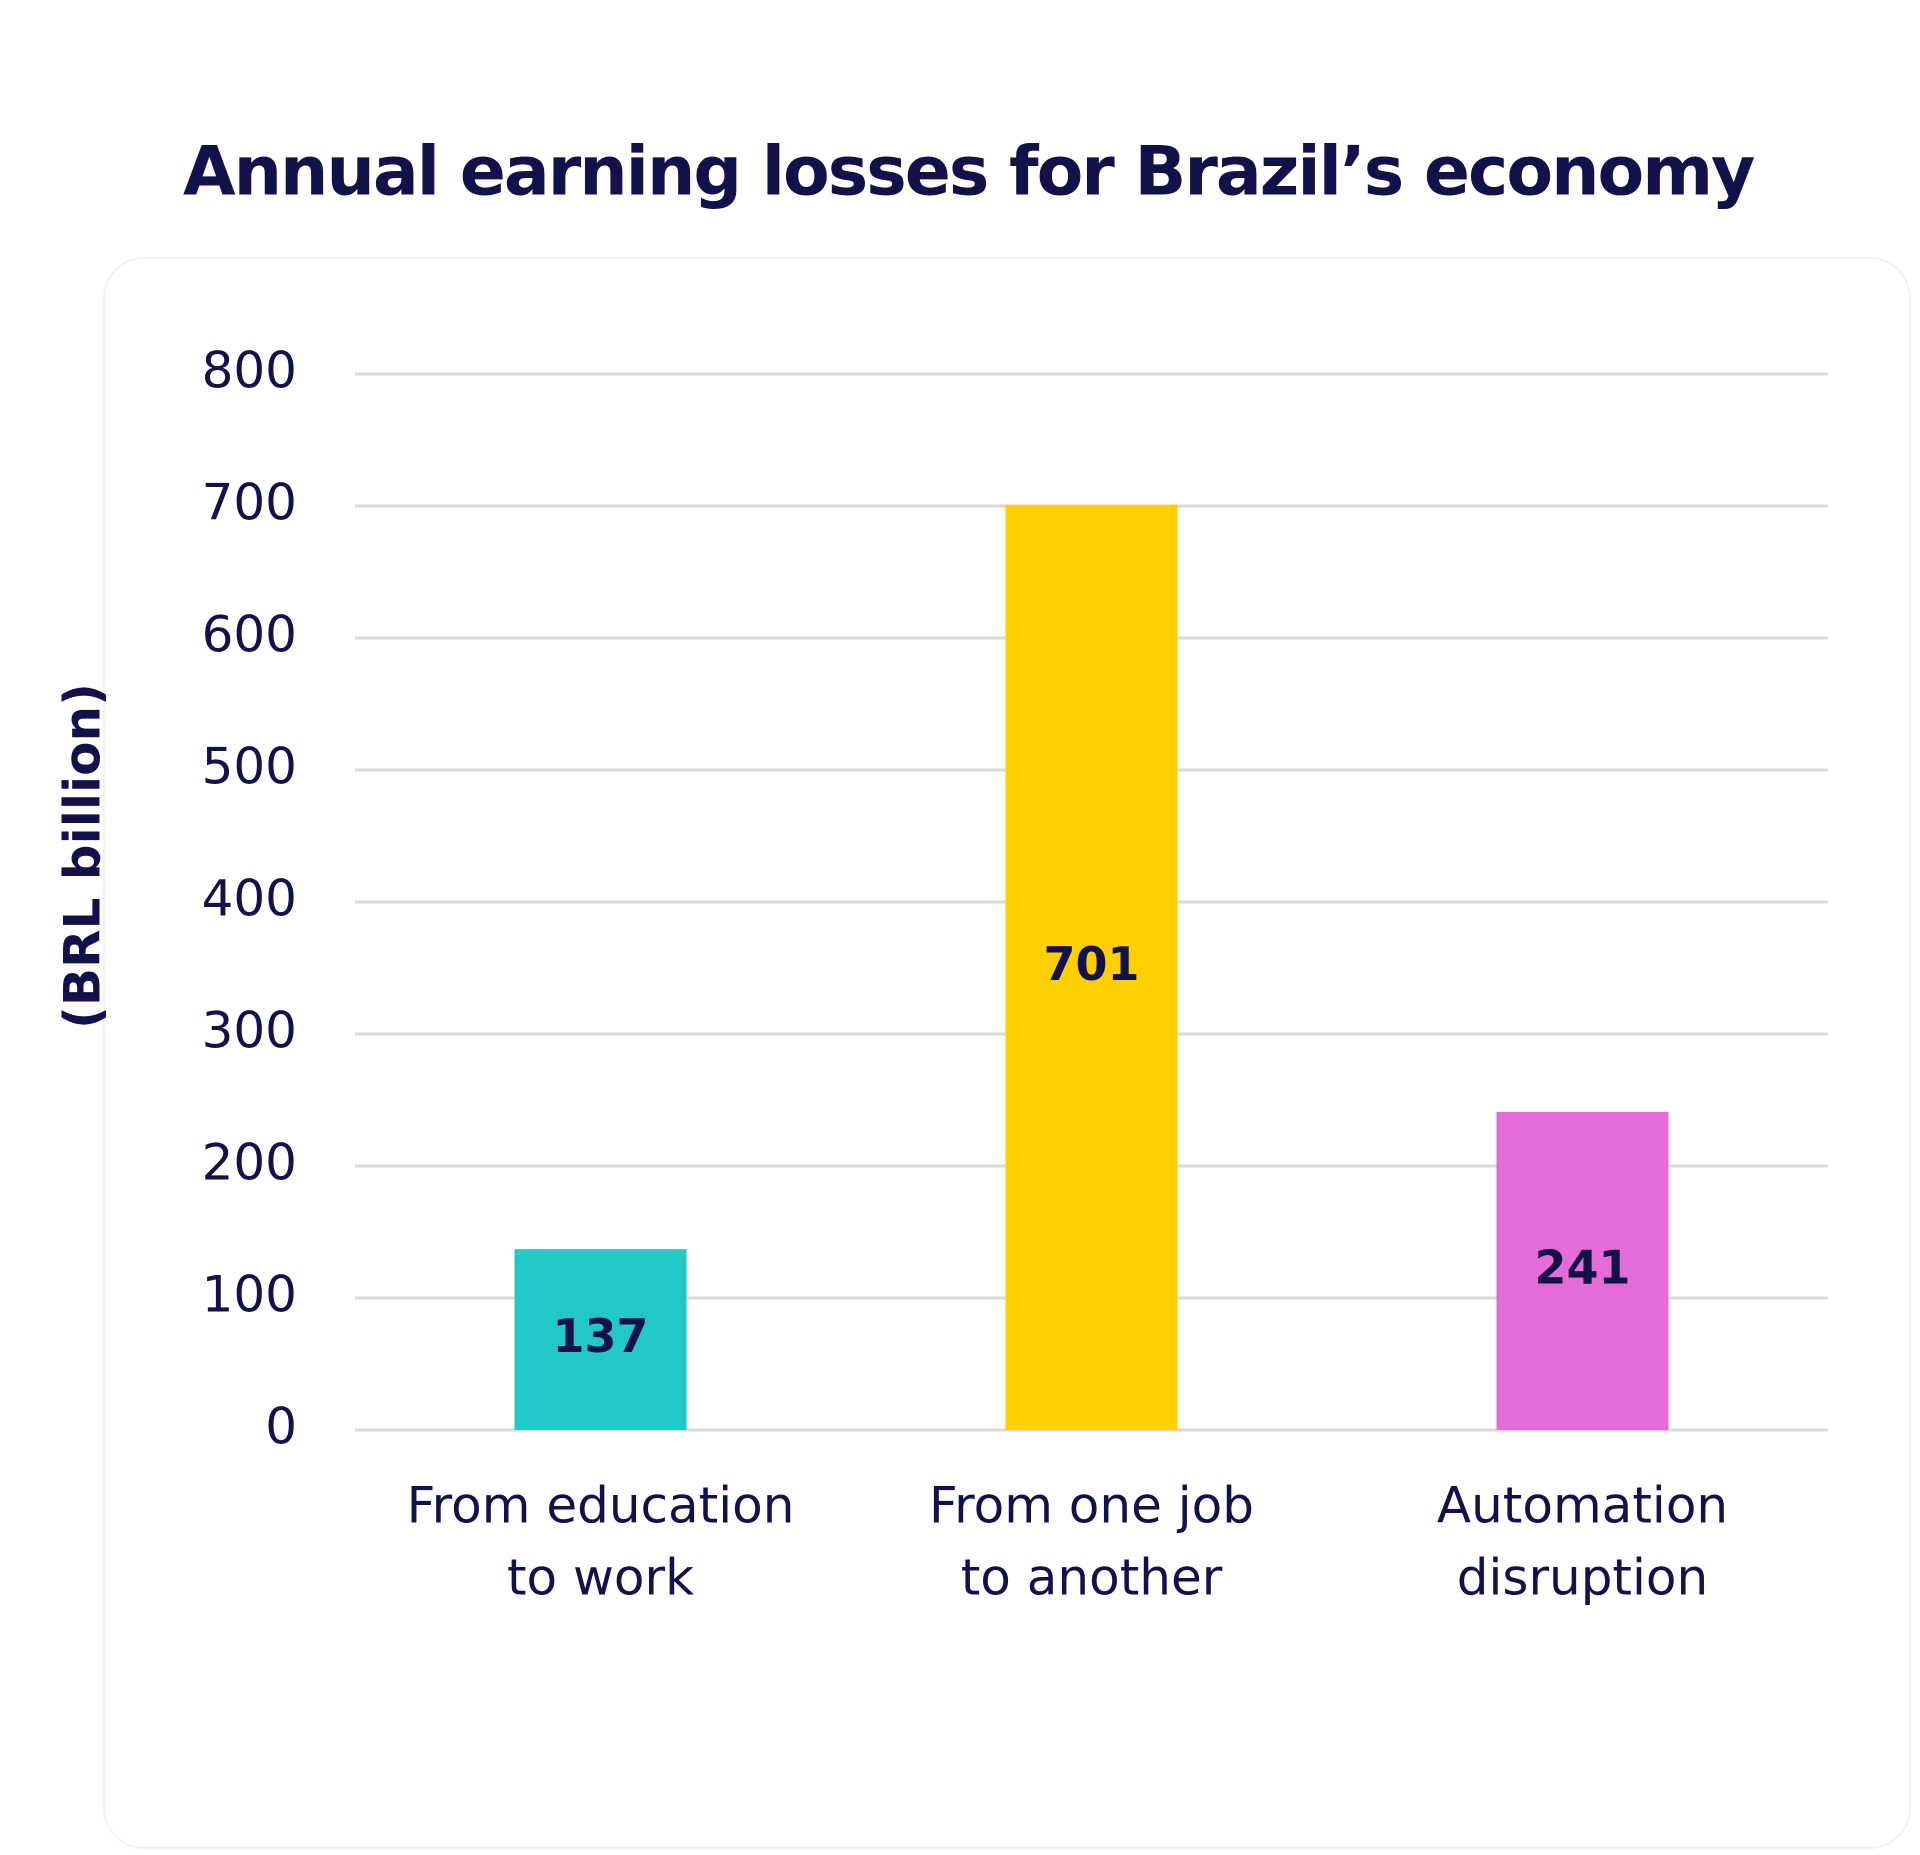 The height and width of the screenshot is (1855, 1920). Describe the element at coordinates (1091, 964) in the screenshot. I see `data-label: 701` at that location.